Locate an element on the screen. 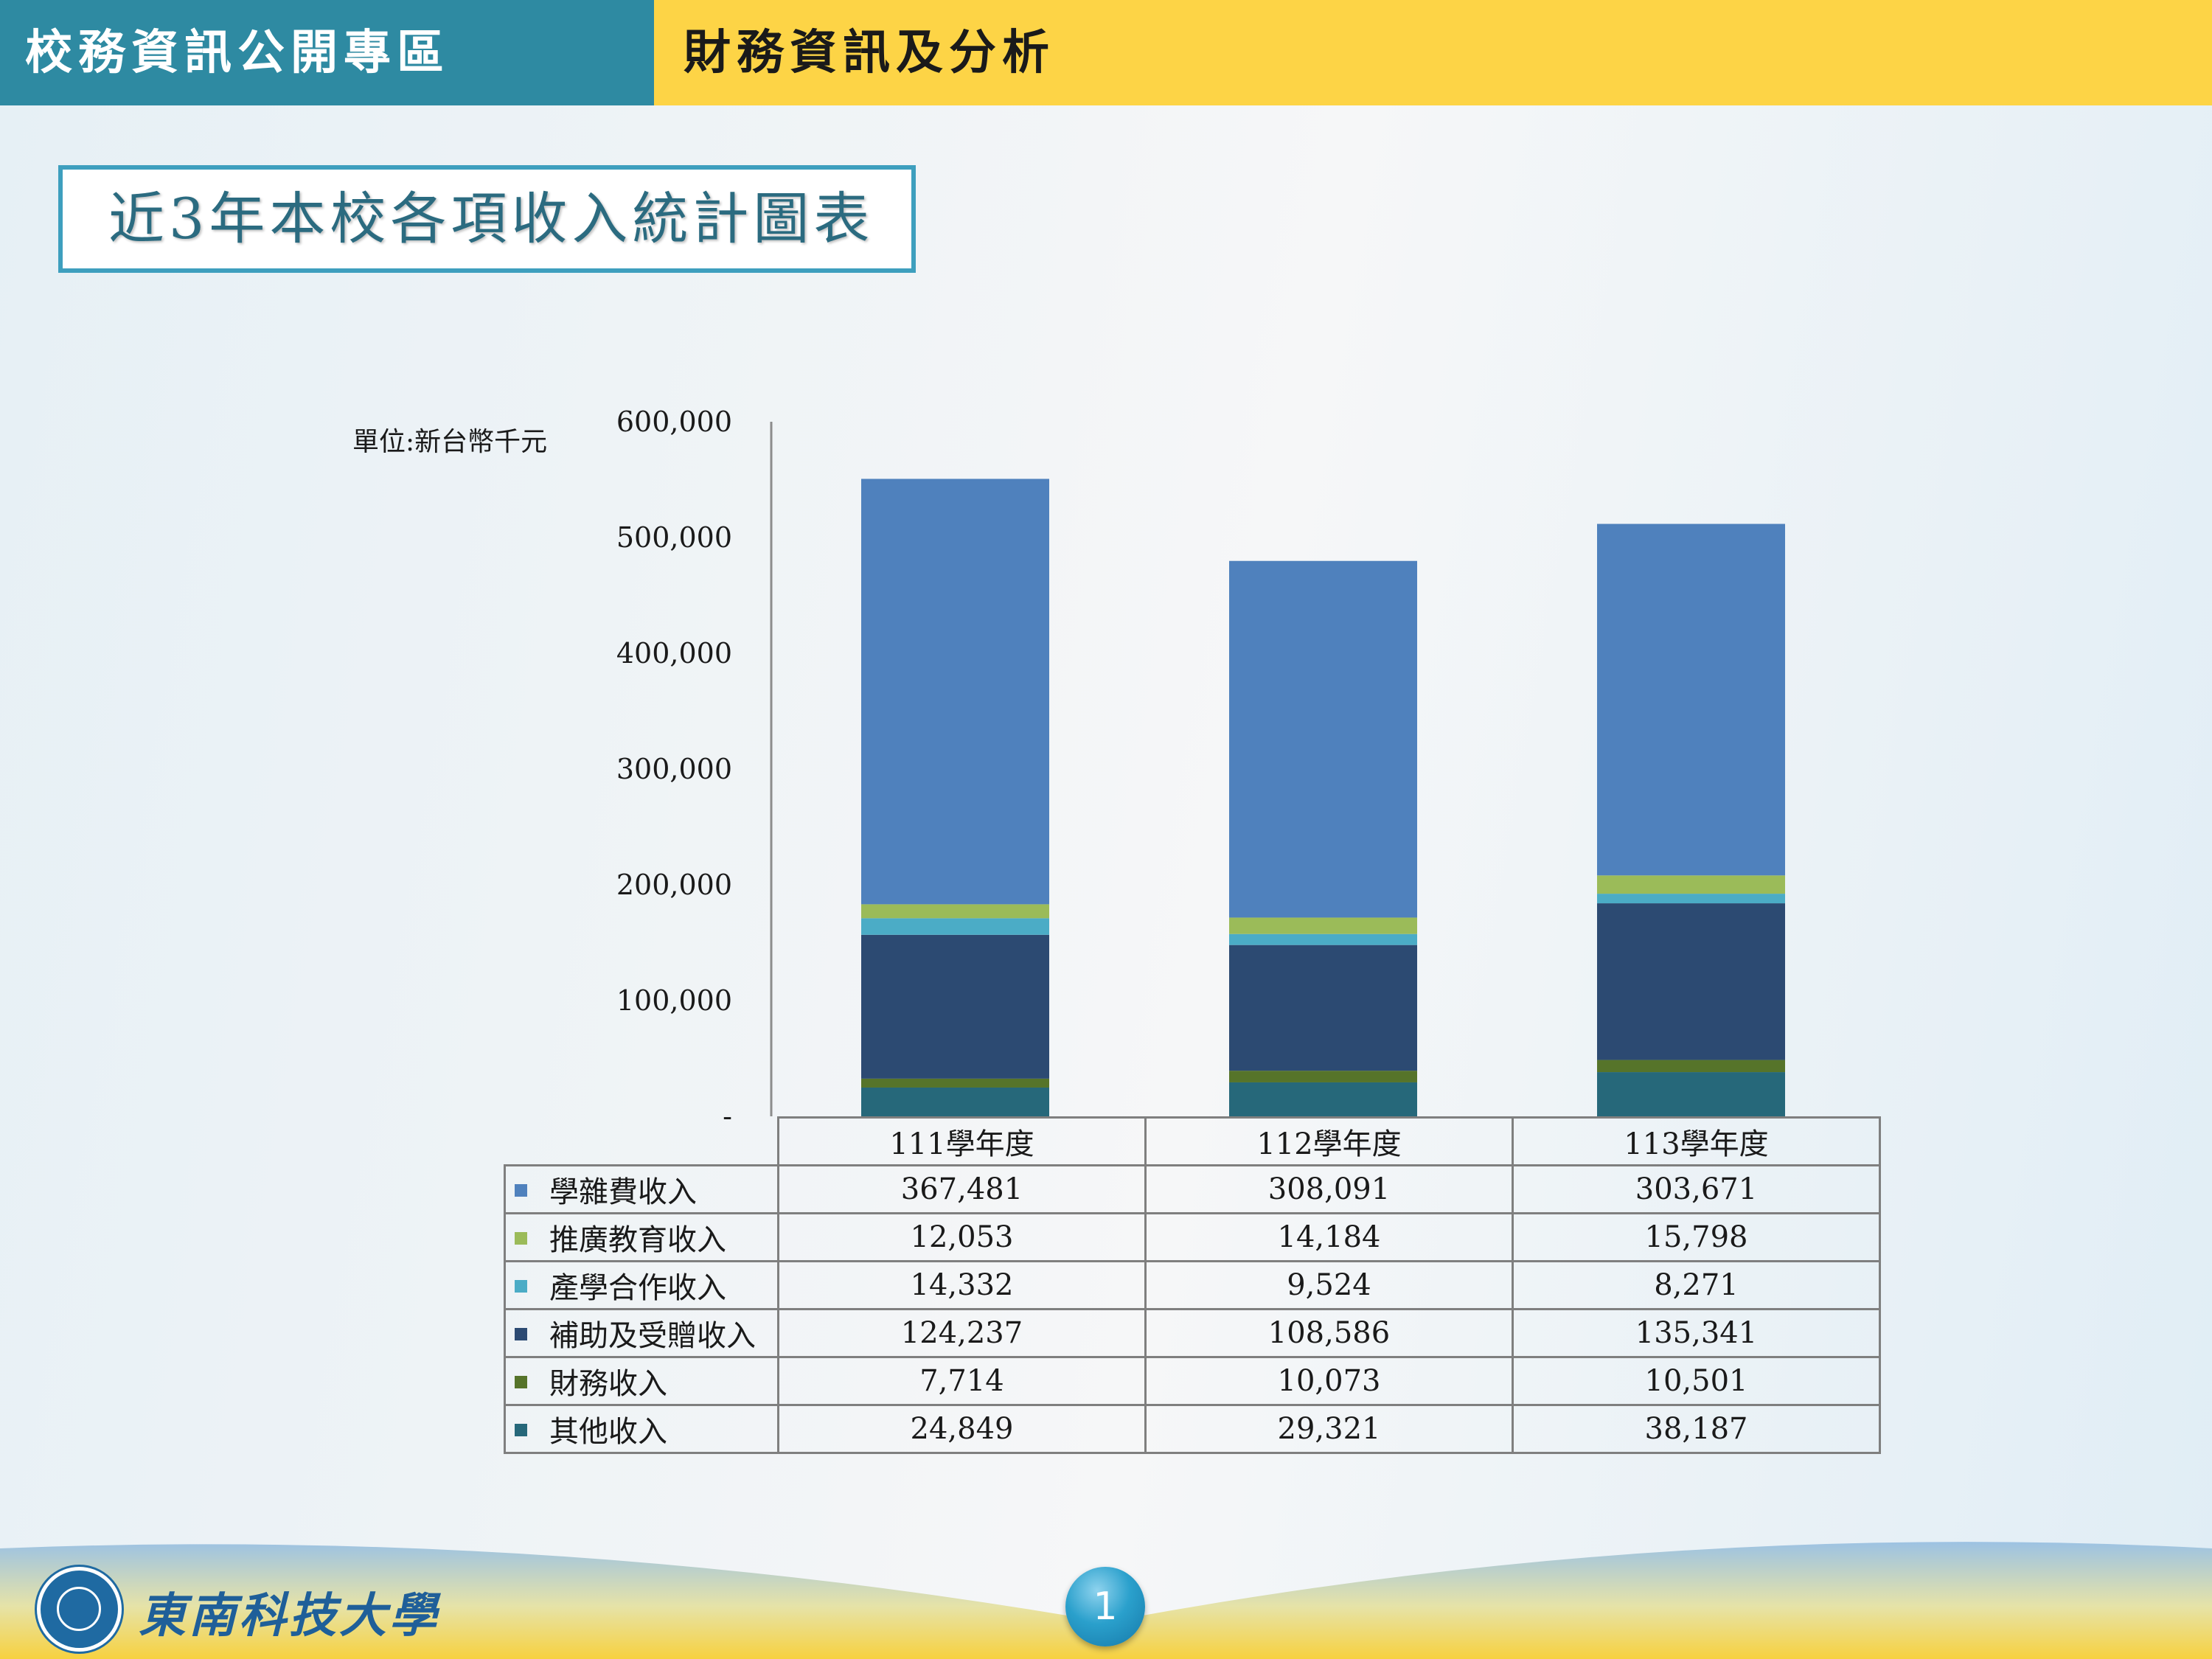 Image resolution: width=2212 pixels, height=1659 pixels. legend-label: 產學合作收入 is located at coordinates (637, 1288).